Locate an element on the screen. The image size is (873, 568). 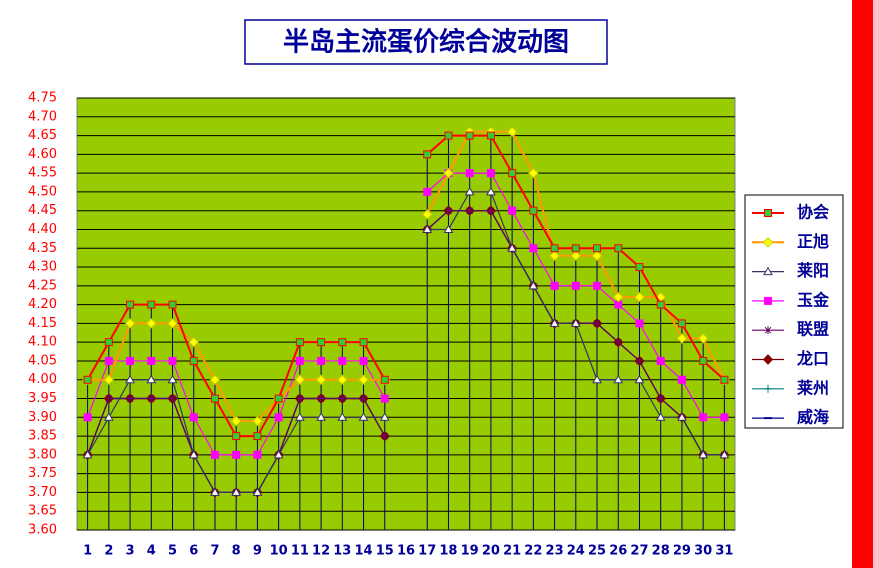
legend-label: 玉金 is located at coordinates (813, 299).